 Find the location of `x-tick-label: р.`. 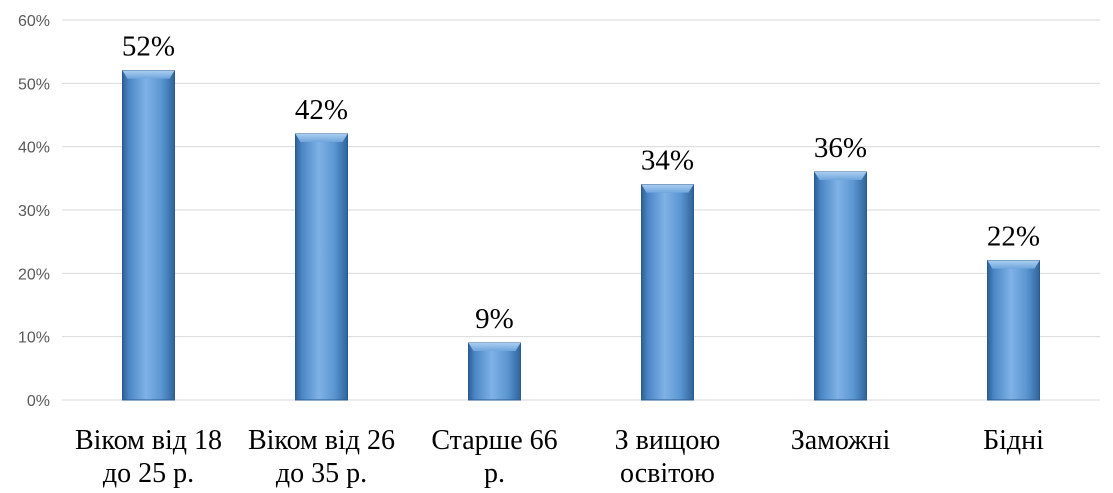

x-tick-label: р. is located at coordinates (494, 473).